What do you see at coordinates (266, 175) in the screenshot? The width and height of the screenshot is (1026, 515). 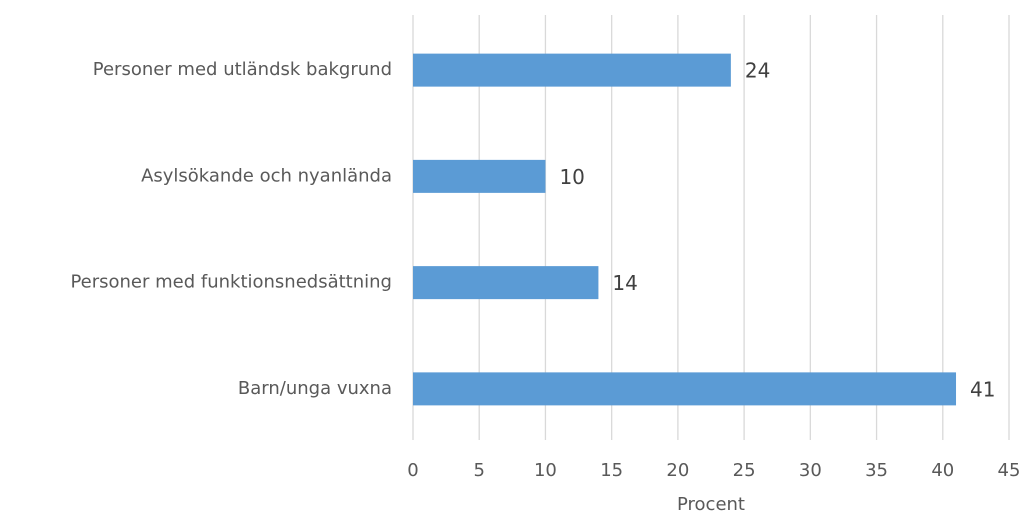 I see `y-tick-label: Asylsökande och nyanlända` at bounding box center [266, 175].